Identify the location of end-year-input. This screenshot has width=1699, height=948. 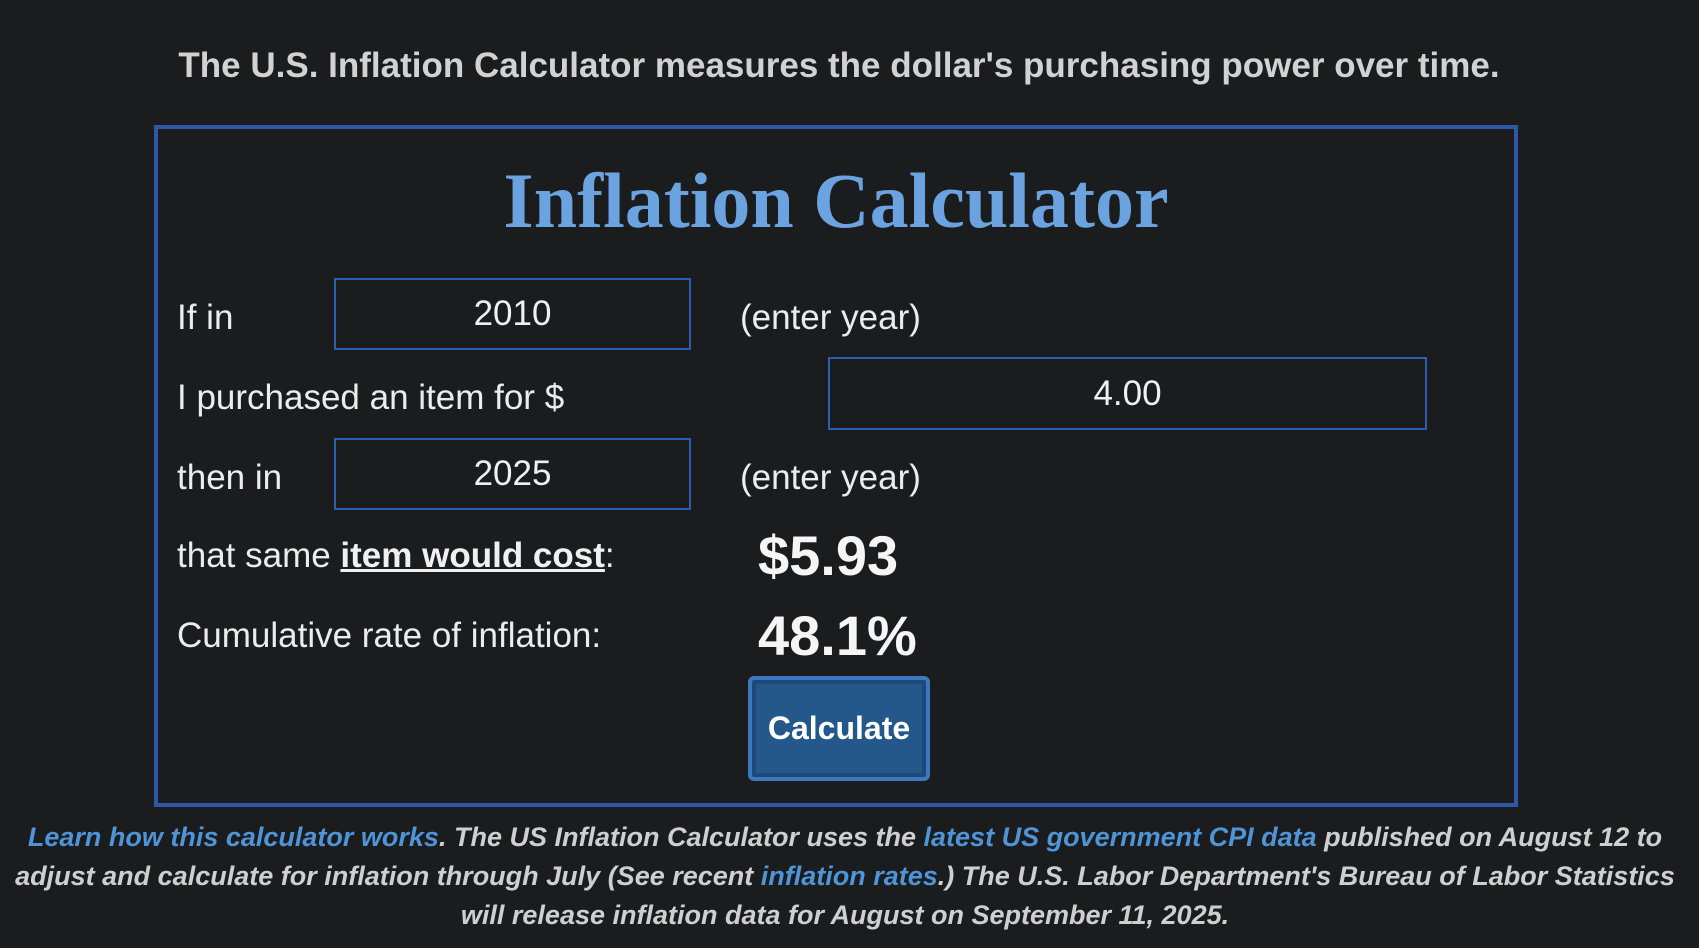
(512, 474).